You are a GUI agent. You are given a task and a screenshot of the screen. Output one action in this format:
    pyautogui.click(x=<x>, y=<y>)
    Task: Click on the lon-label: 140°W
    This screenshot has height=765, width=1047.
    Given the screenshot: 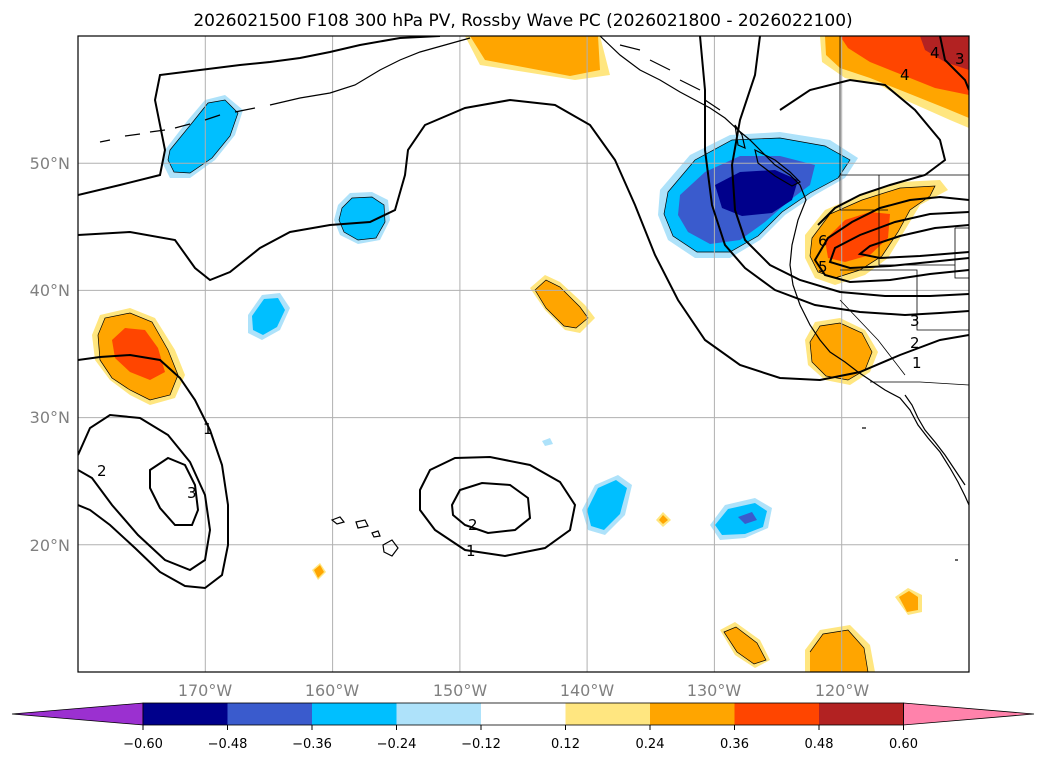 What is the action you would take?
    pyautogui.click(x=587, y=690)
    